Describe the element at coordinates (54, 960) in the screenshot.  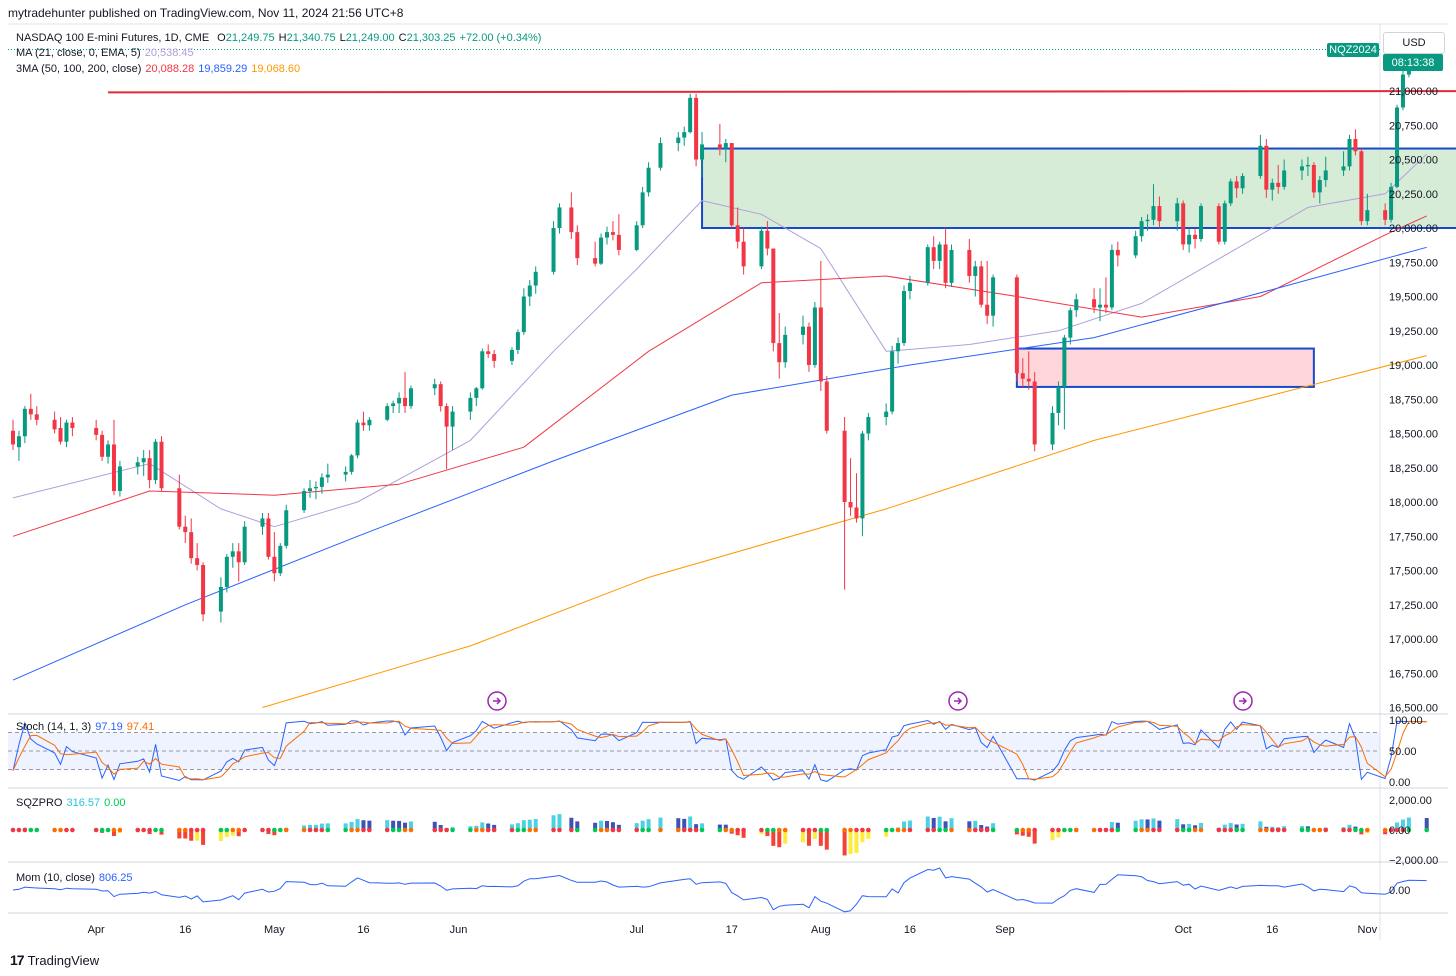
I see `footer-brand: ⁠17 TradingView` at that location.